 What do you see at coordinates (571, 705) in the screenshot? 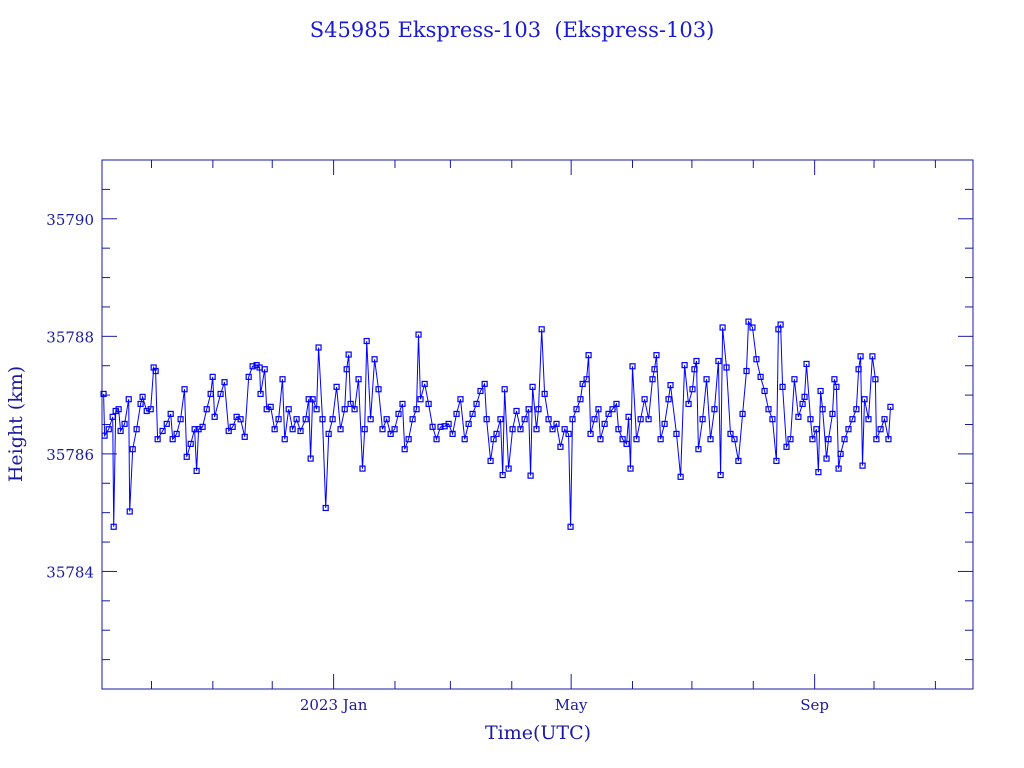
I see `x-tick-label: May` at bounding box center [571, 705].